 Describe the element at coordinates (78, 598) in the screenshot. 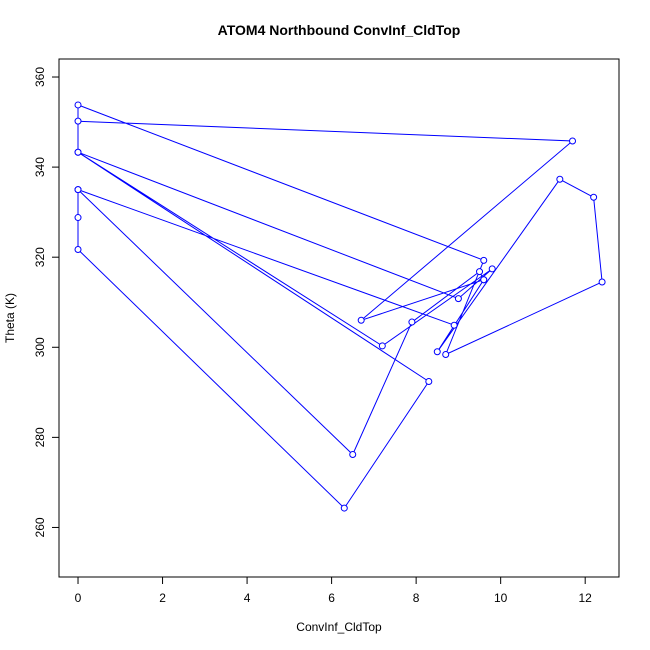

I see `x-tick-label: 0` at that location.